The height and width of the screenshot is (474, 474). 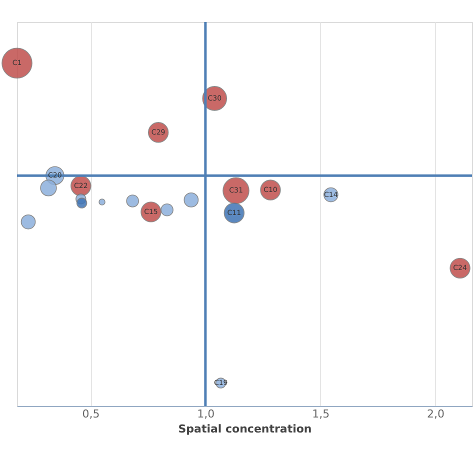 What do you see at coordinates (91, 414) in the screenshot?
I see `x-tick-label: 0,5` at bounding box center [91, 414].